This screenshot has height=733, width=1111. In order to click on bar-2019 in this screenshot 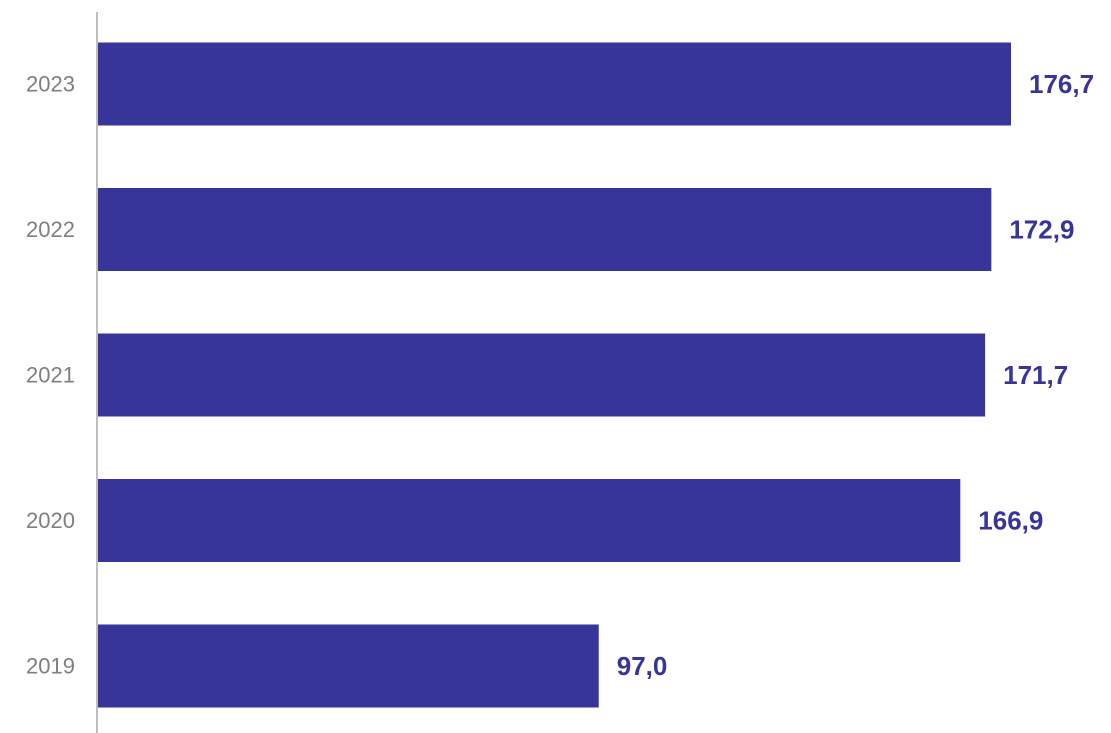, I will do `click(348, 666)`.